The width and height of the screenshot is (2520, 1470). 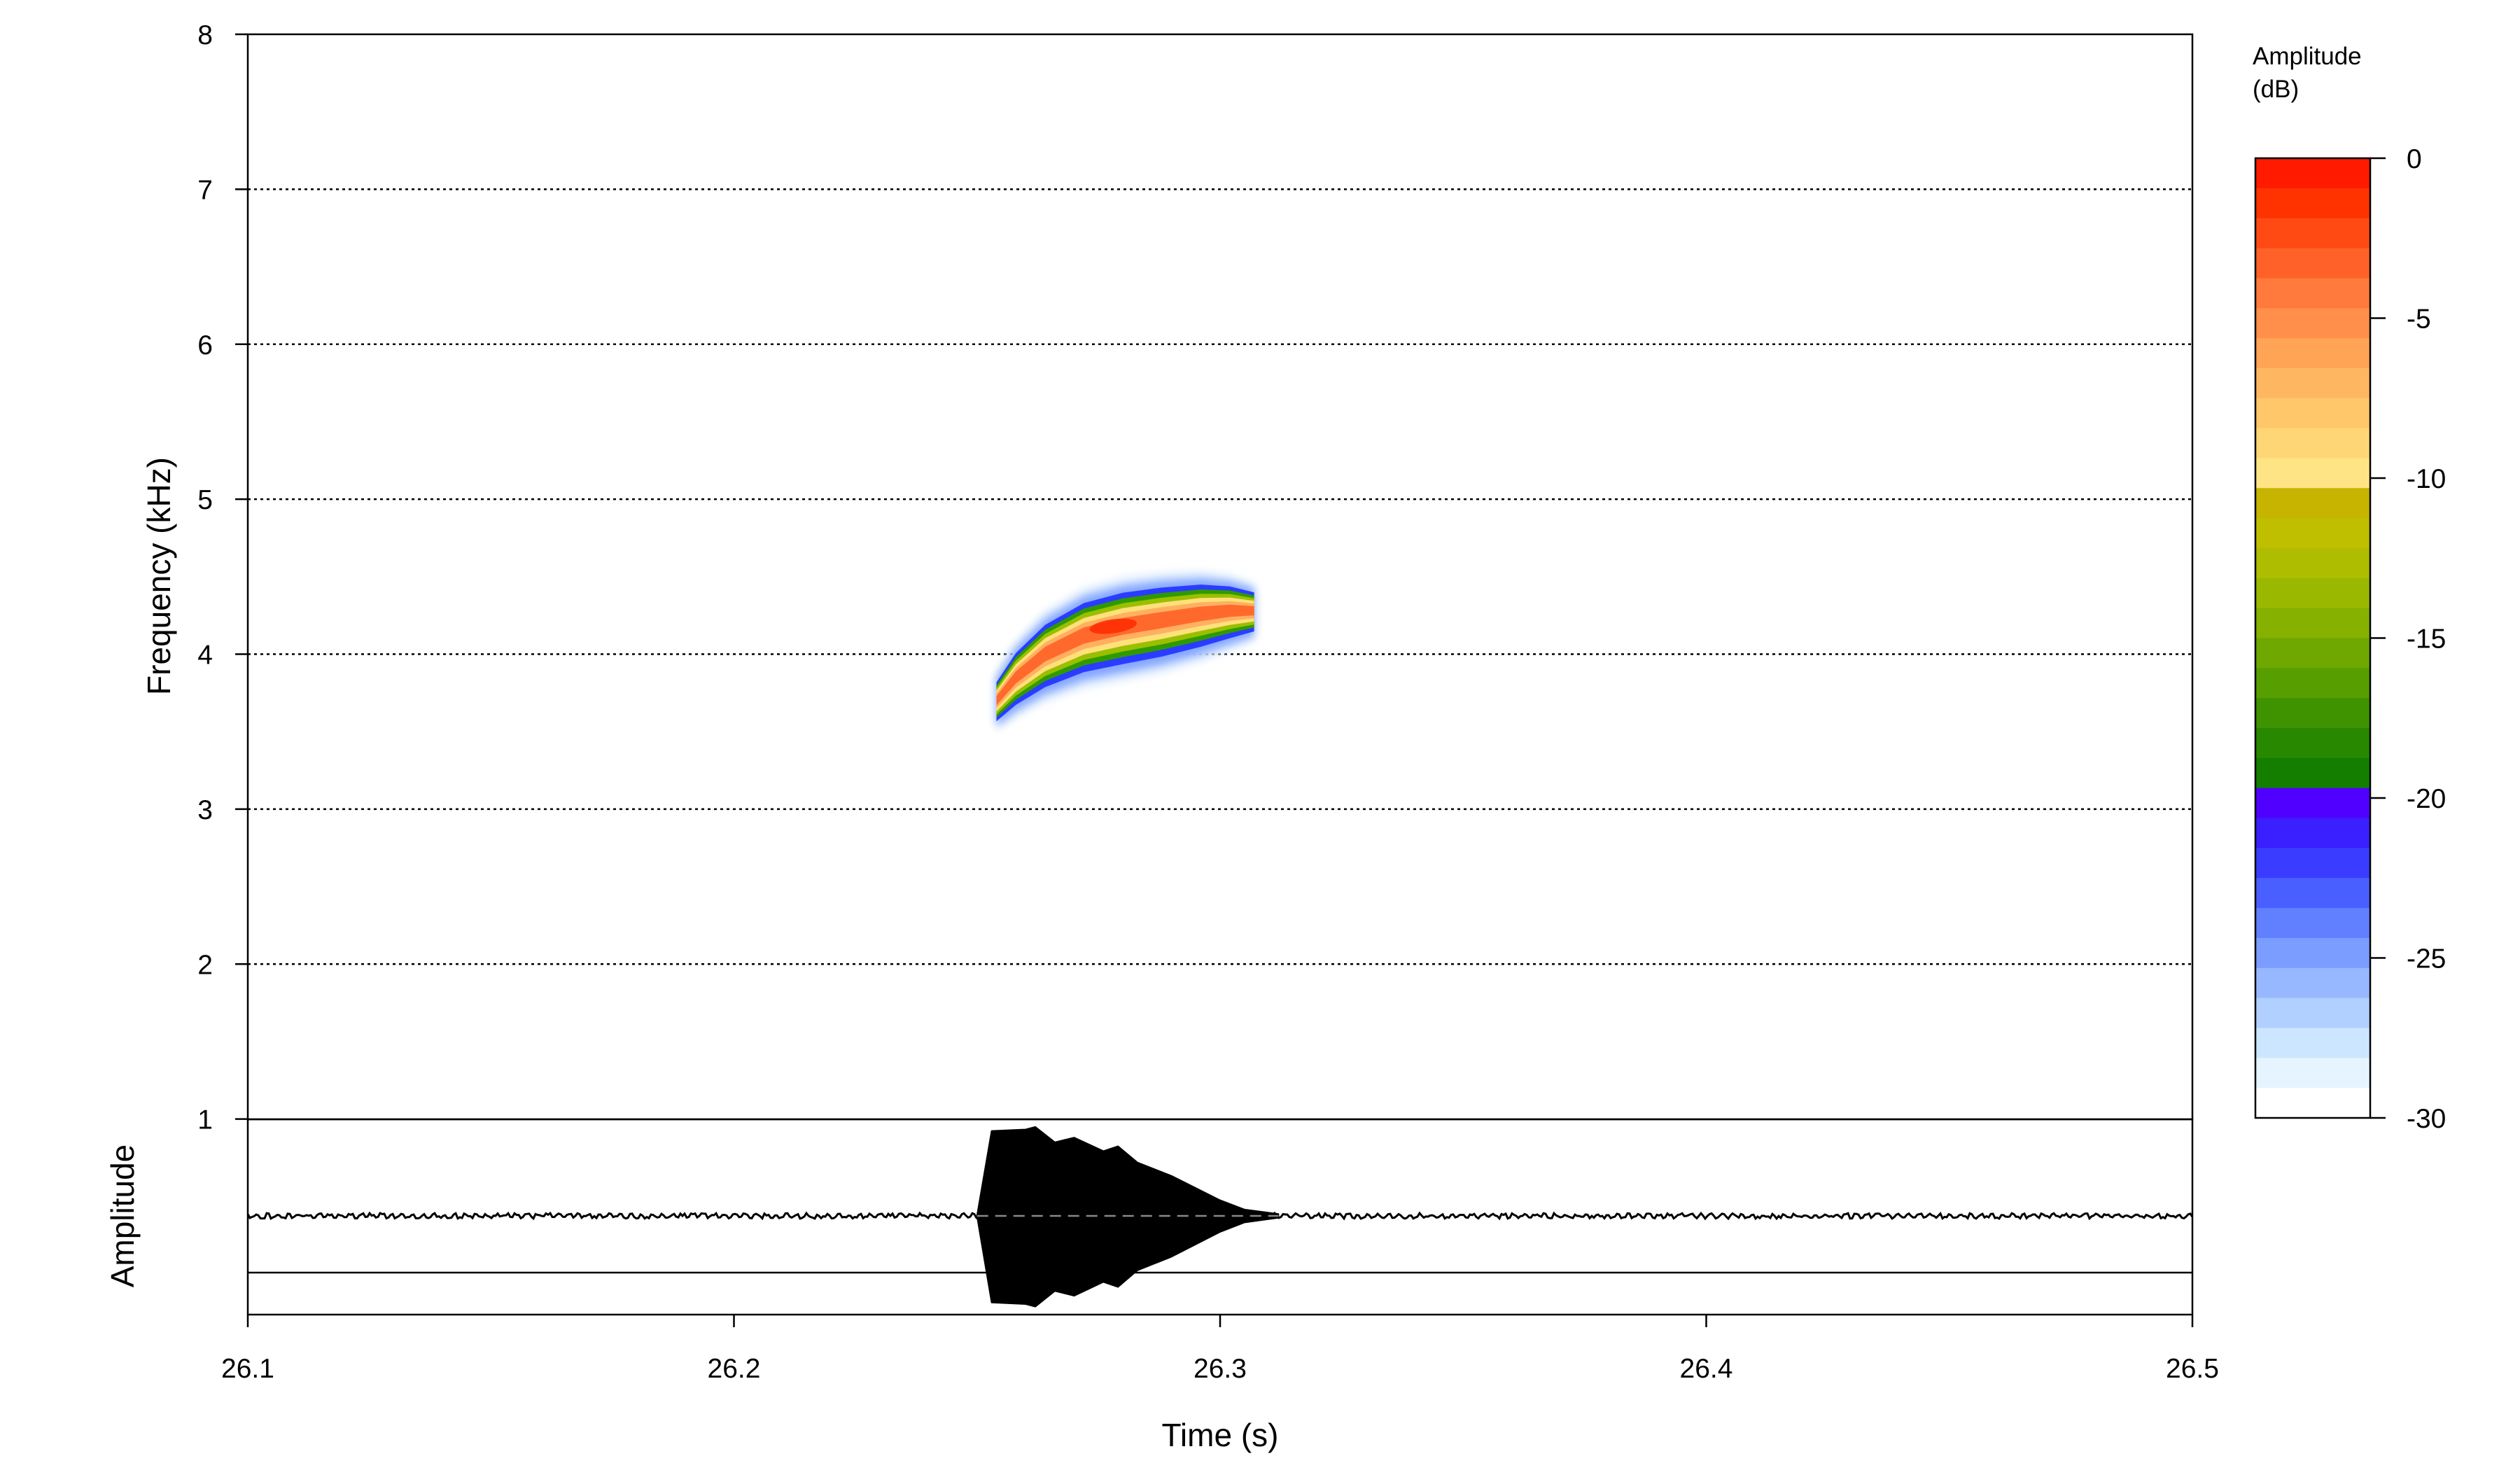 I want to click on y-axis-label: Frequency (kHz), so click(x=159, y=576).